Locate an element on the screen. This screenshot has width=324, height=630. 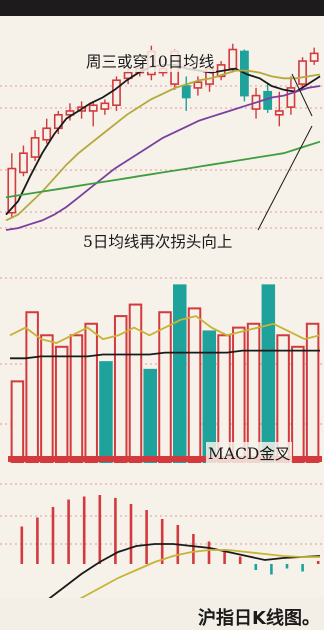
moving-average-line is located at coordinates (163, 169).